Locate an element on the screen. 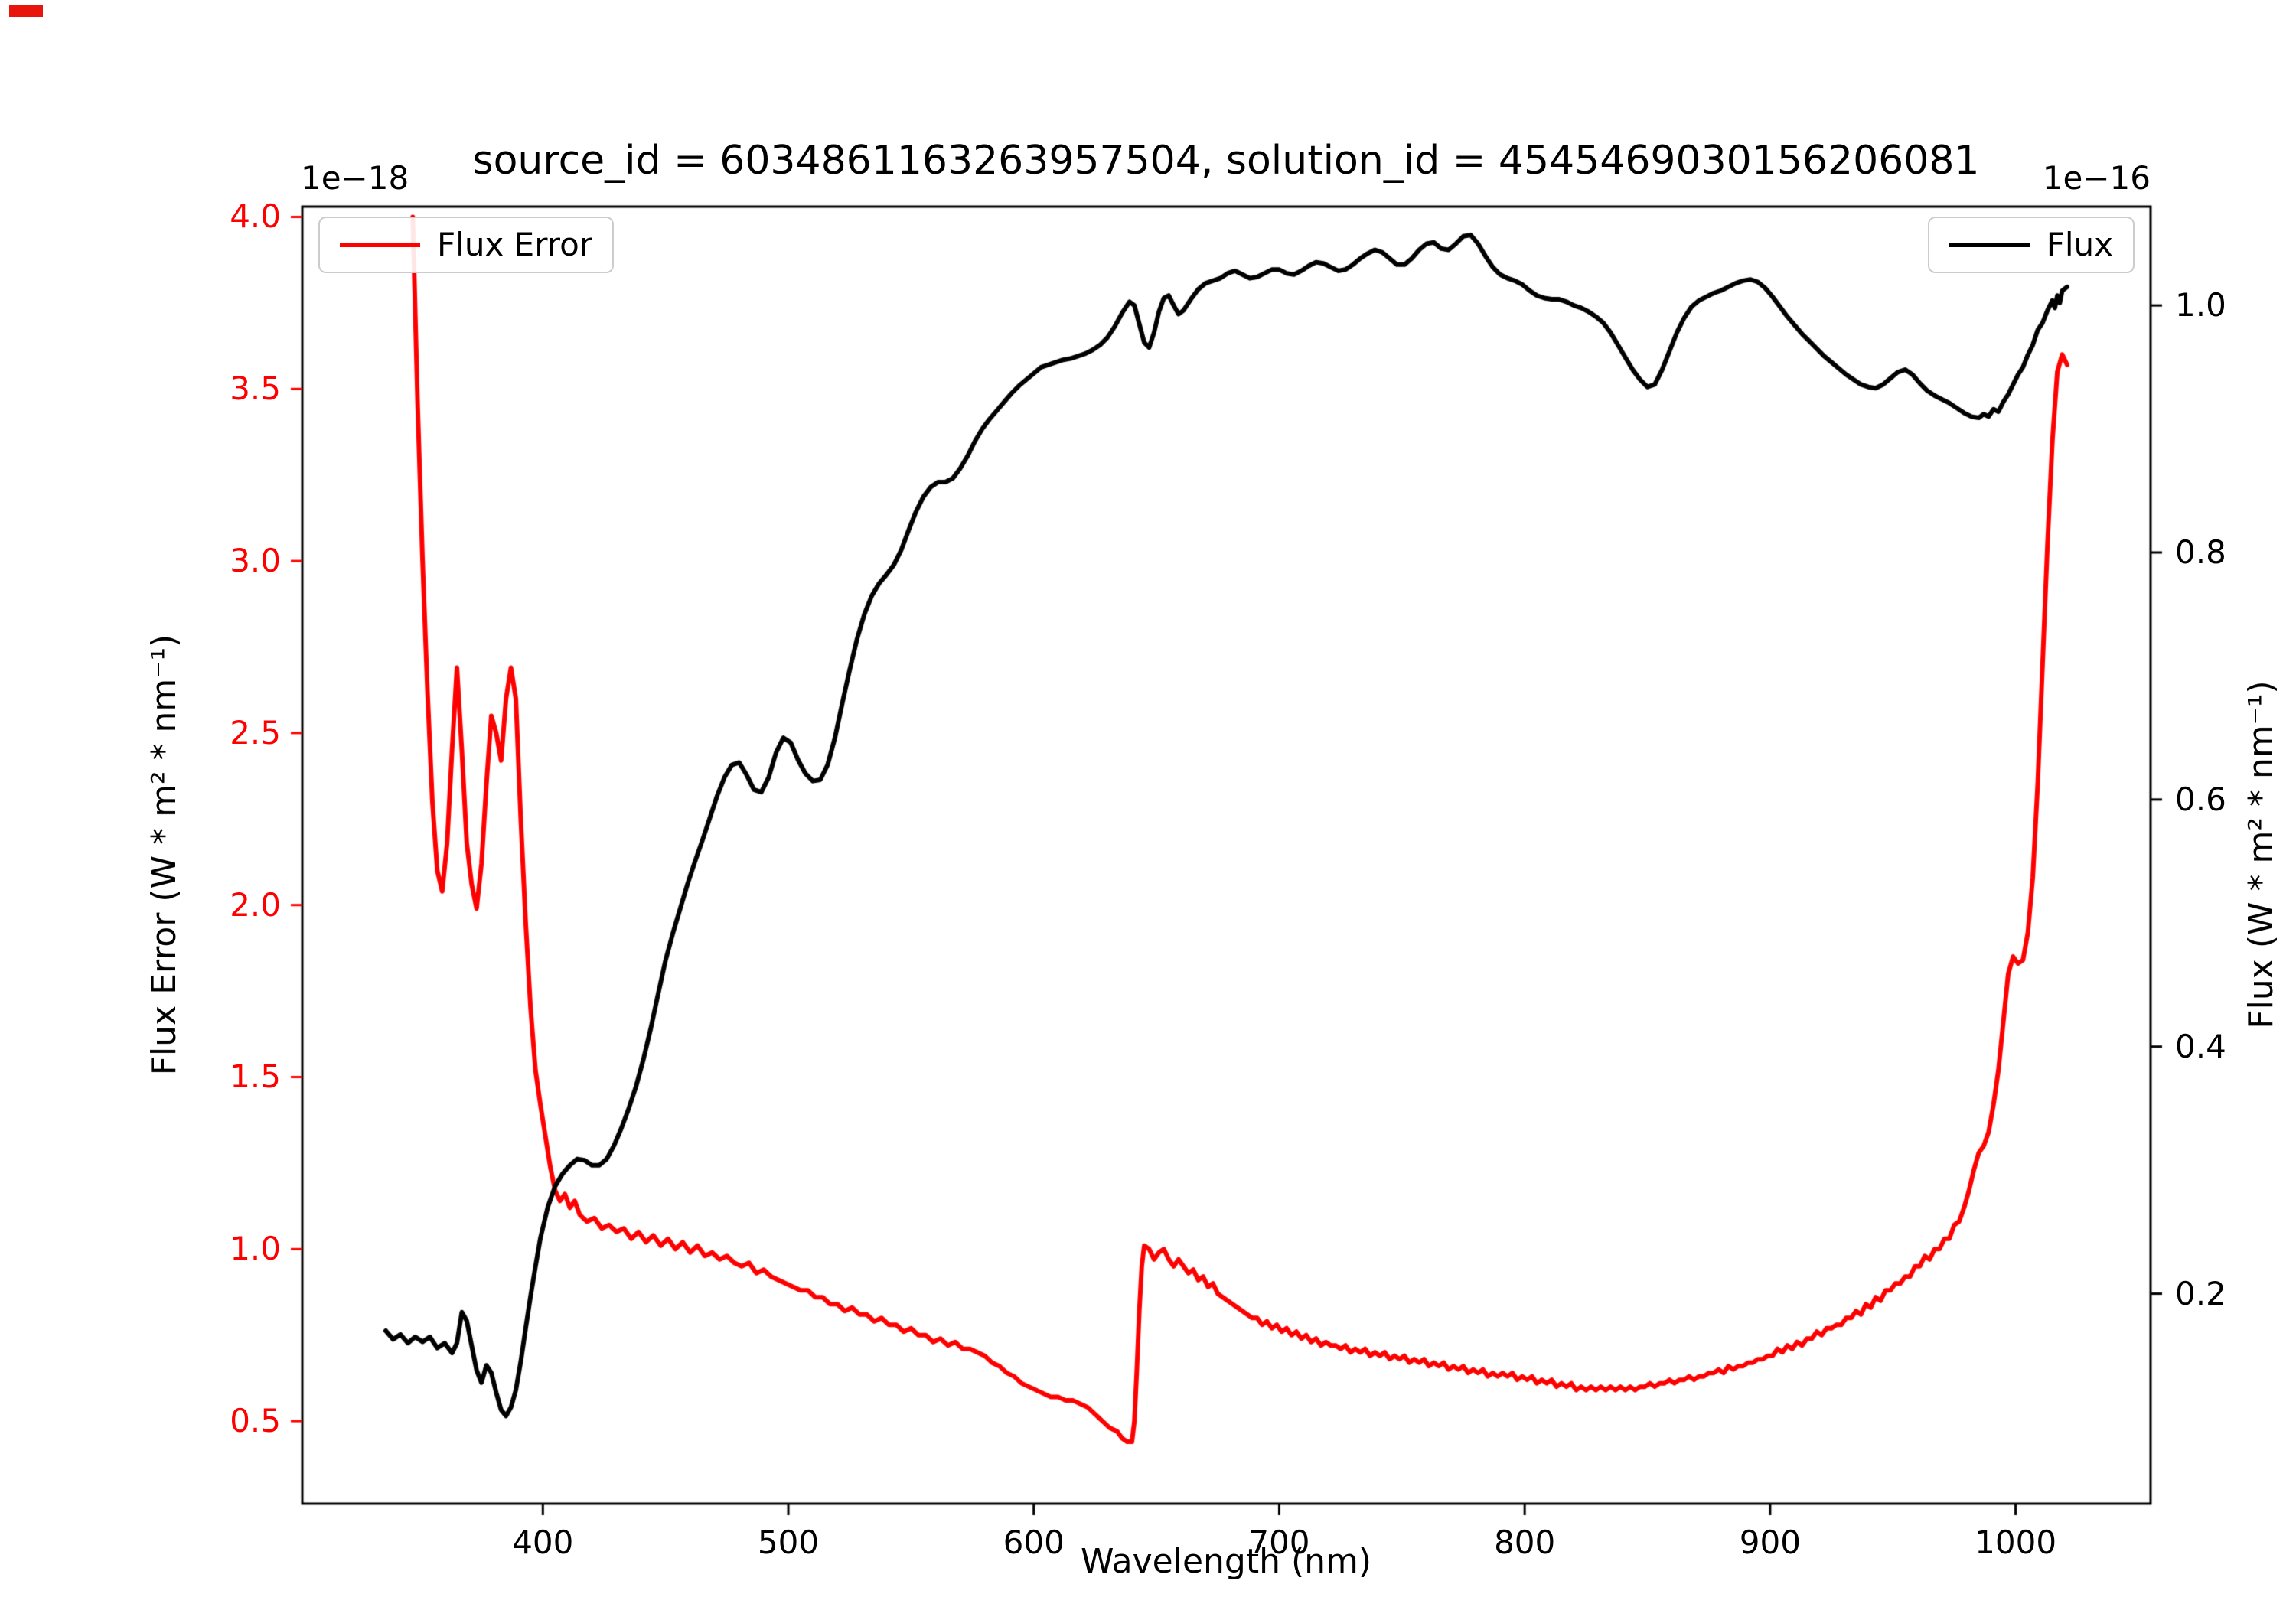 The image size is (2296, 1607). legend-flux-label: Flux is located at coordinates (2079, 245).